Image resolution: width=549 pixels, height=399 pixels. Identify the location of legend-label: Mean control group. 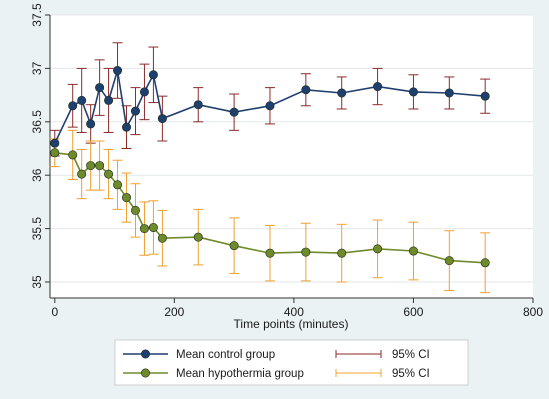
(225, 355).